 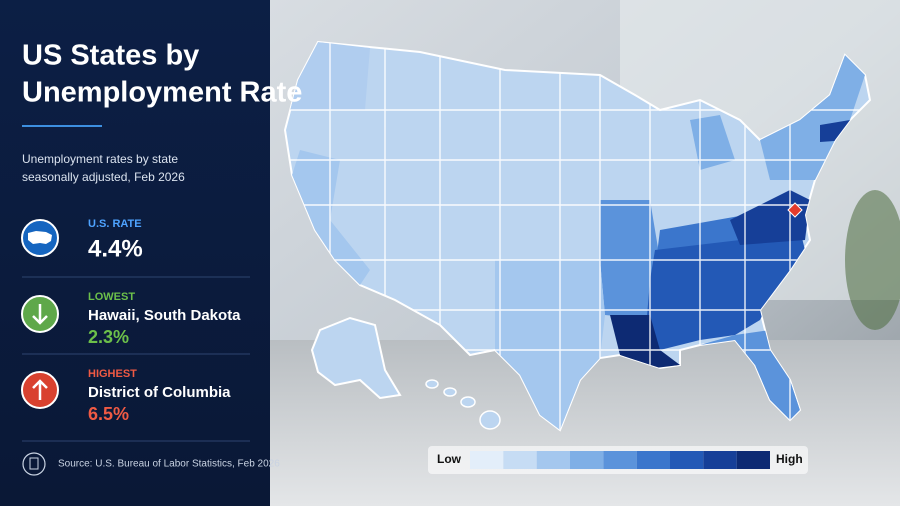 What do you see at coordinates (40, 389) in the screenshot?
I see `up-arrow` at bounding box center [40, 389].